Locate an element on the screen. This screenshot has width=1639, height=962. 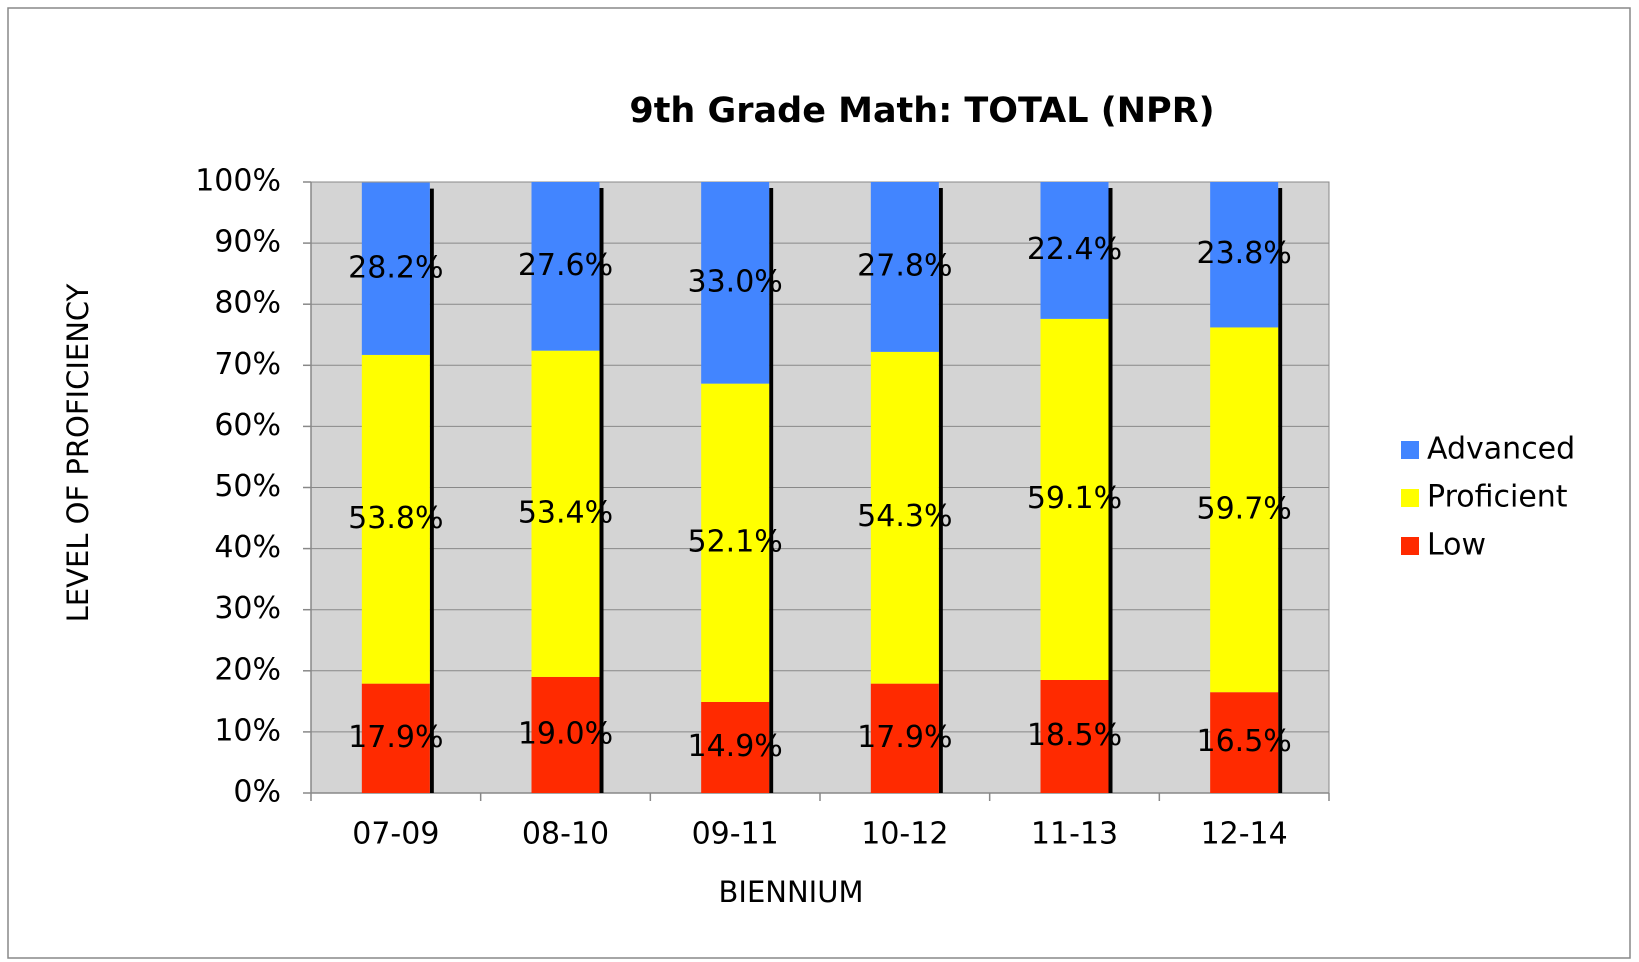
value-label: 53.8% is located at coordinates (395, 518).